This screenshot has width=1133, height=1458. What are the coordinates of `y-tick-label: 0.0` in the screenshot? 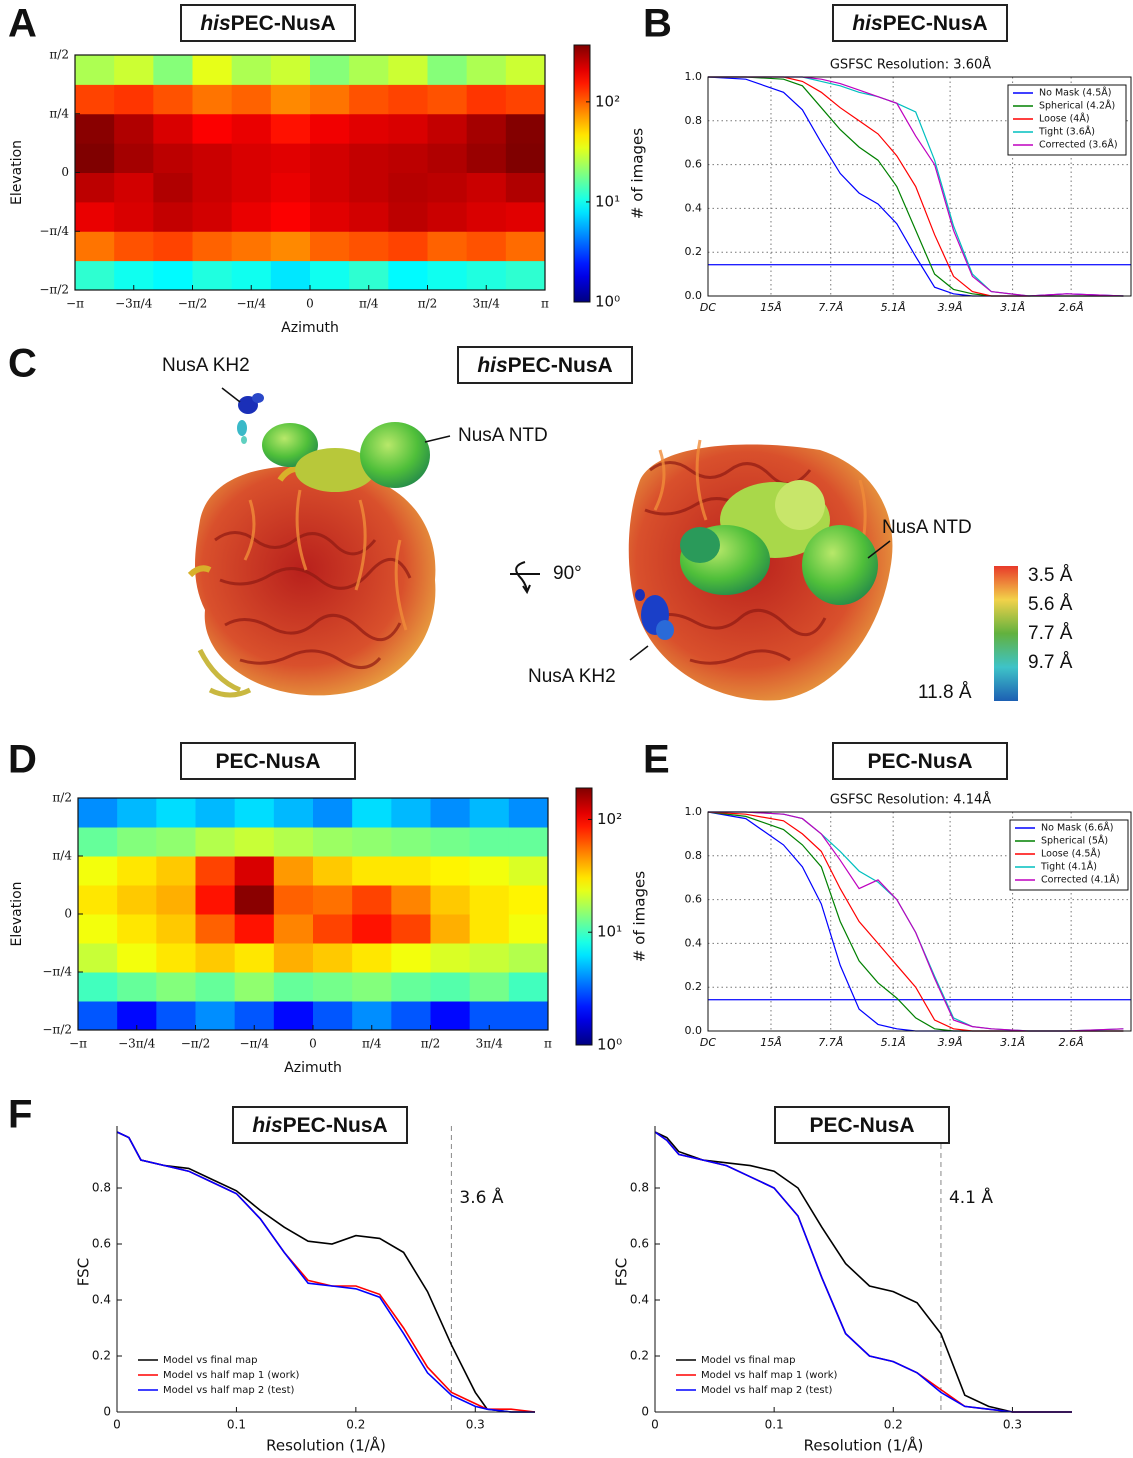 It's located at (694, 1030).